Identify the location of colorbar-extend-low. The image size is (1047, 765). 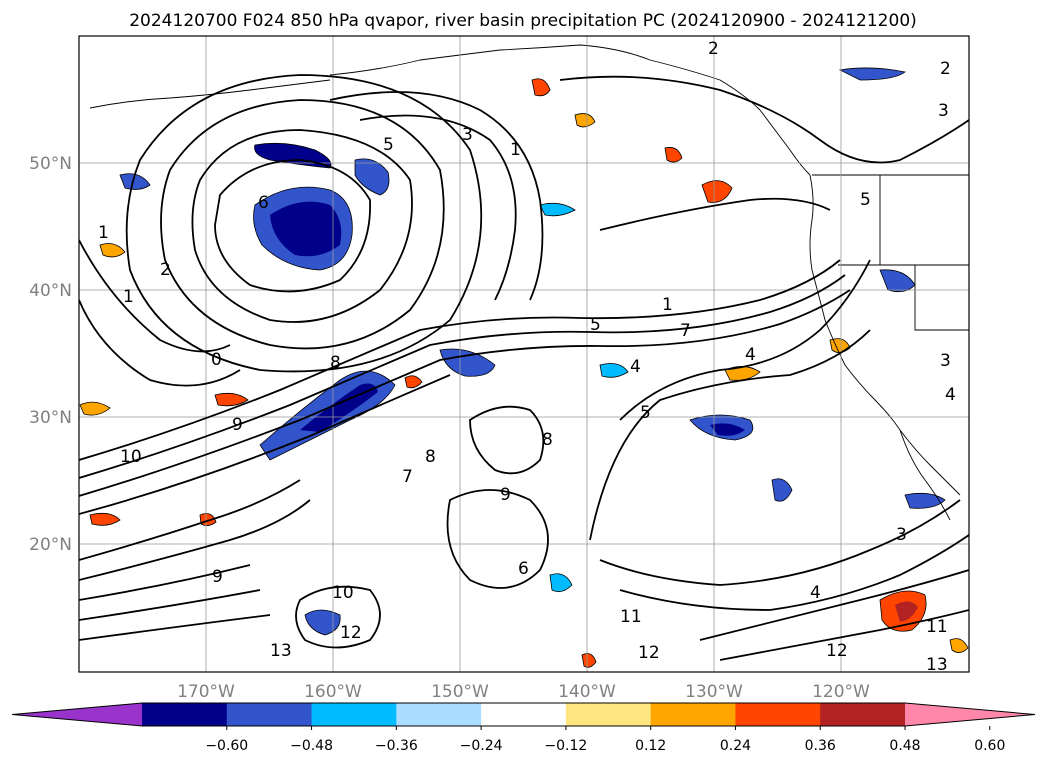
(77, 714).